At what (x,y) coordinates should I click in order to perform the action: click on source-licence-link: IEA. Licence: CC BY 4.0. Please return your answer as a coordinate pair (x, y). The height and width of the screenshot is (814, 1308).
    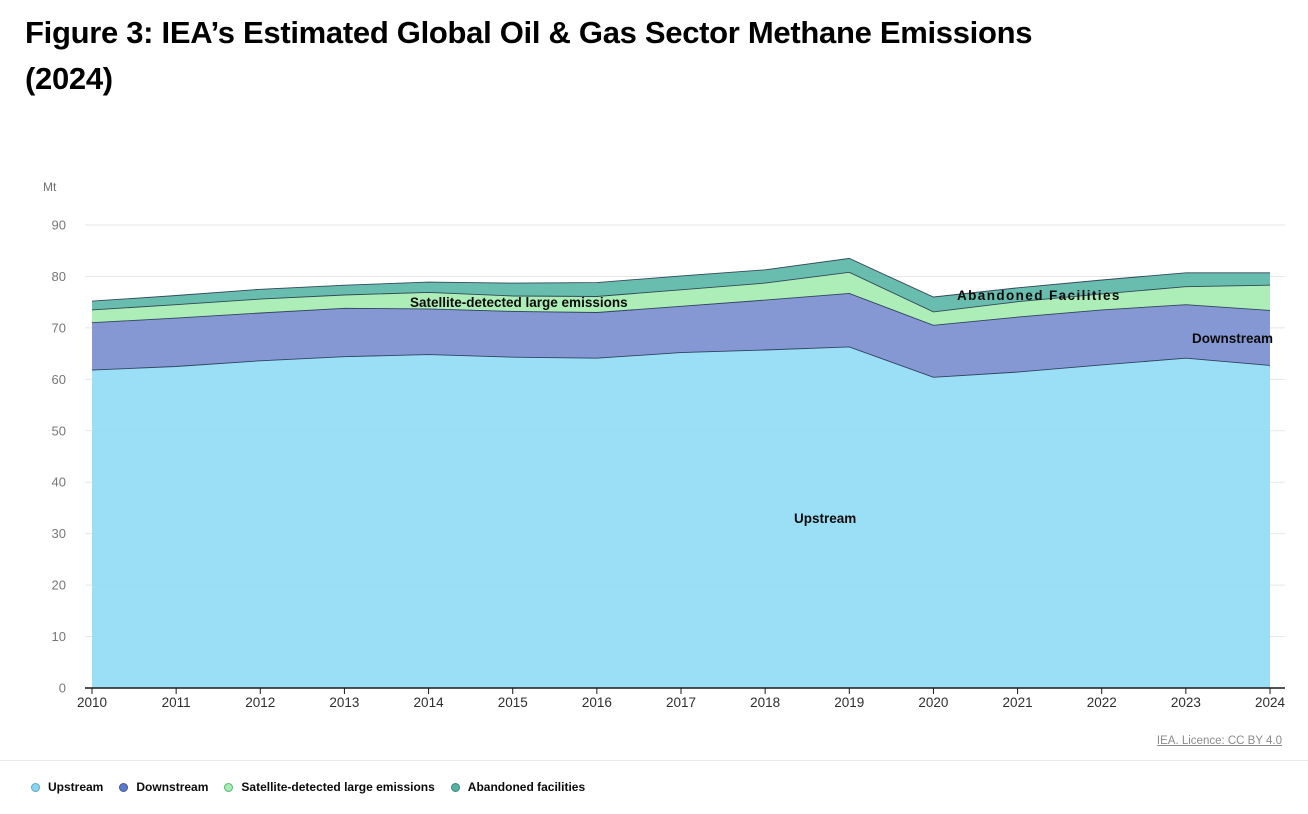
    Looking at the image, I should click on (1219, 741).